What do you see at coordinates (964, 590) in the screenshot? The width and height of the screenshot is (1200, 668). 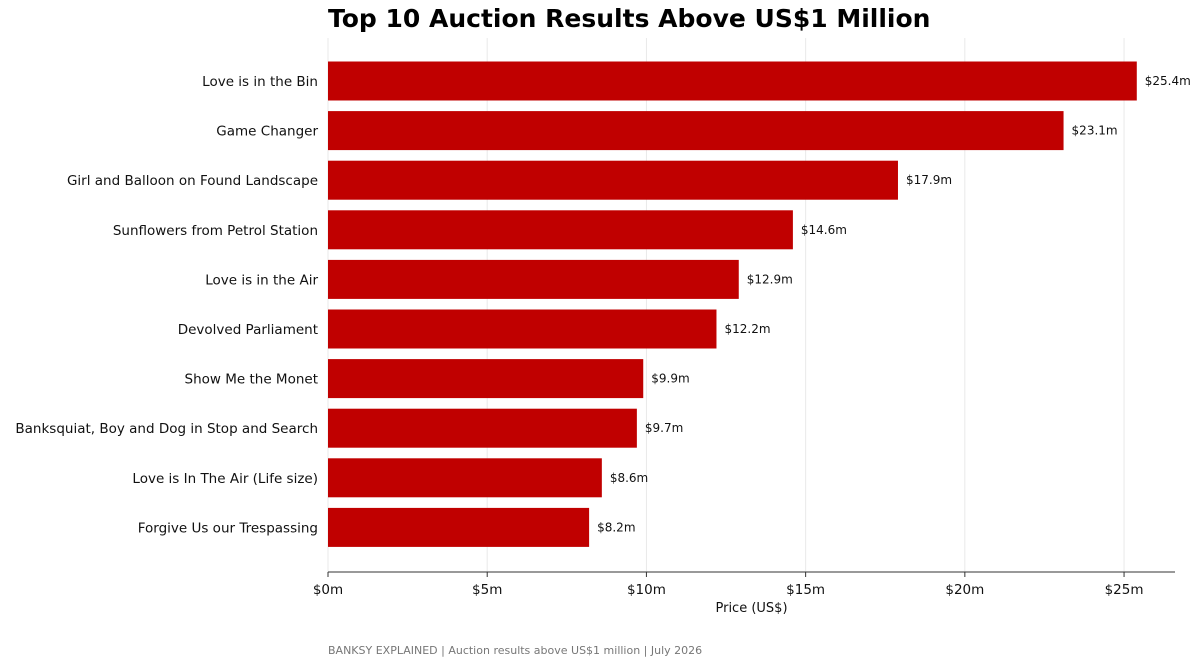 I see `x-tick-label: $20m` at bounding box center [964, 590].